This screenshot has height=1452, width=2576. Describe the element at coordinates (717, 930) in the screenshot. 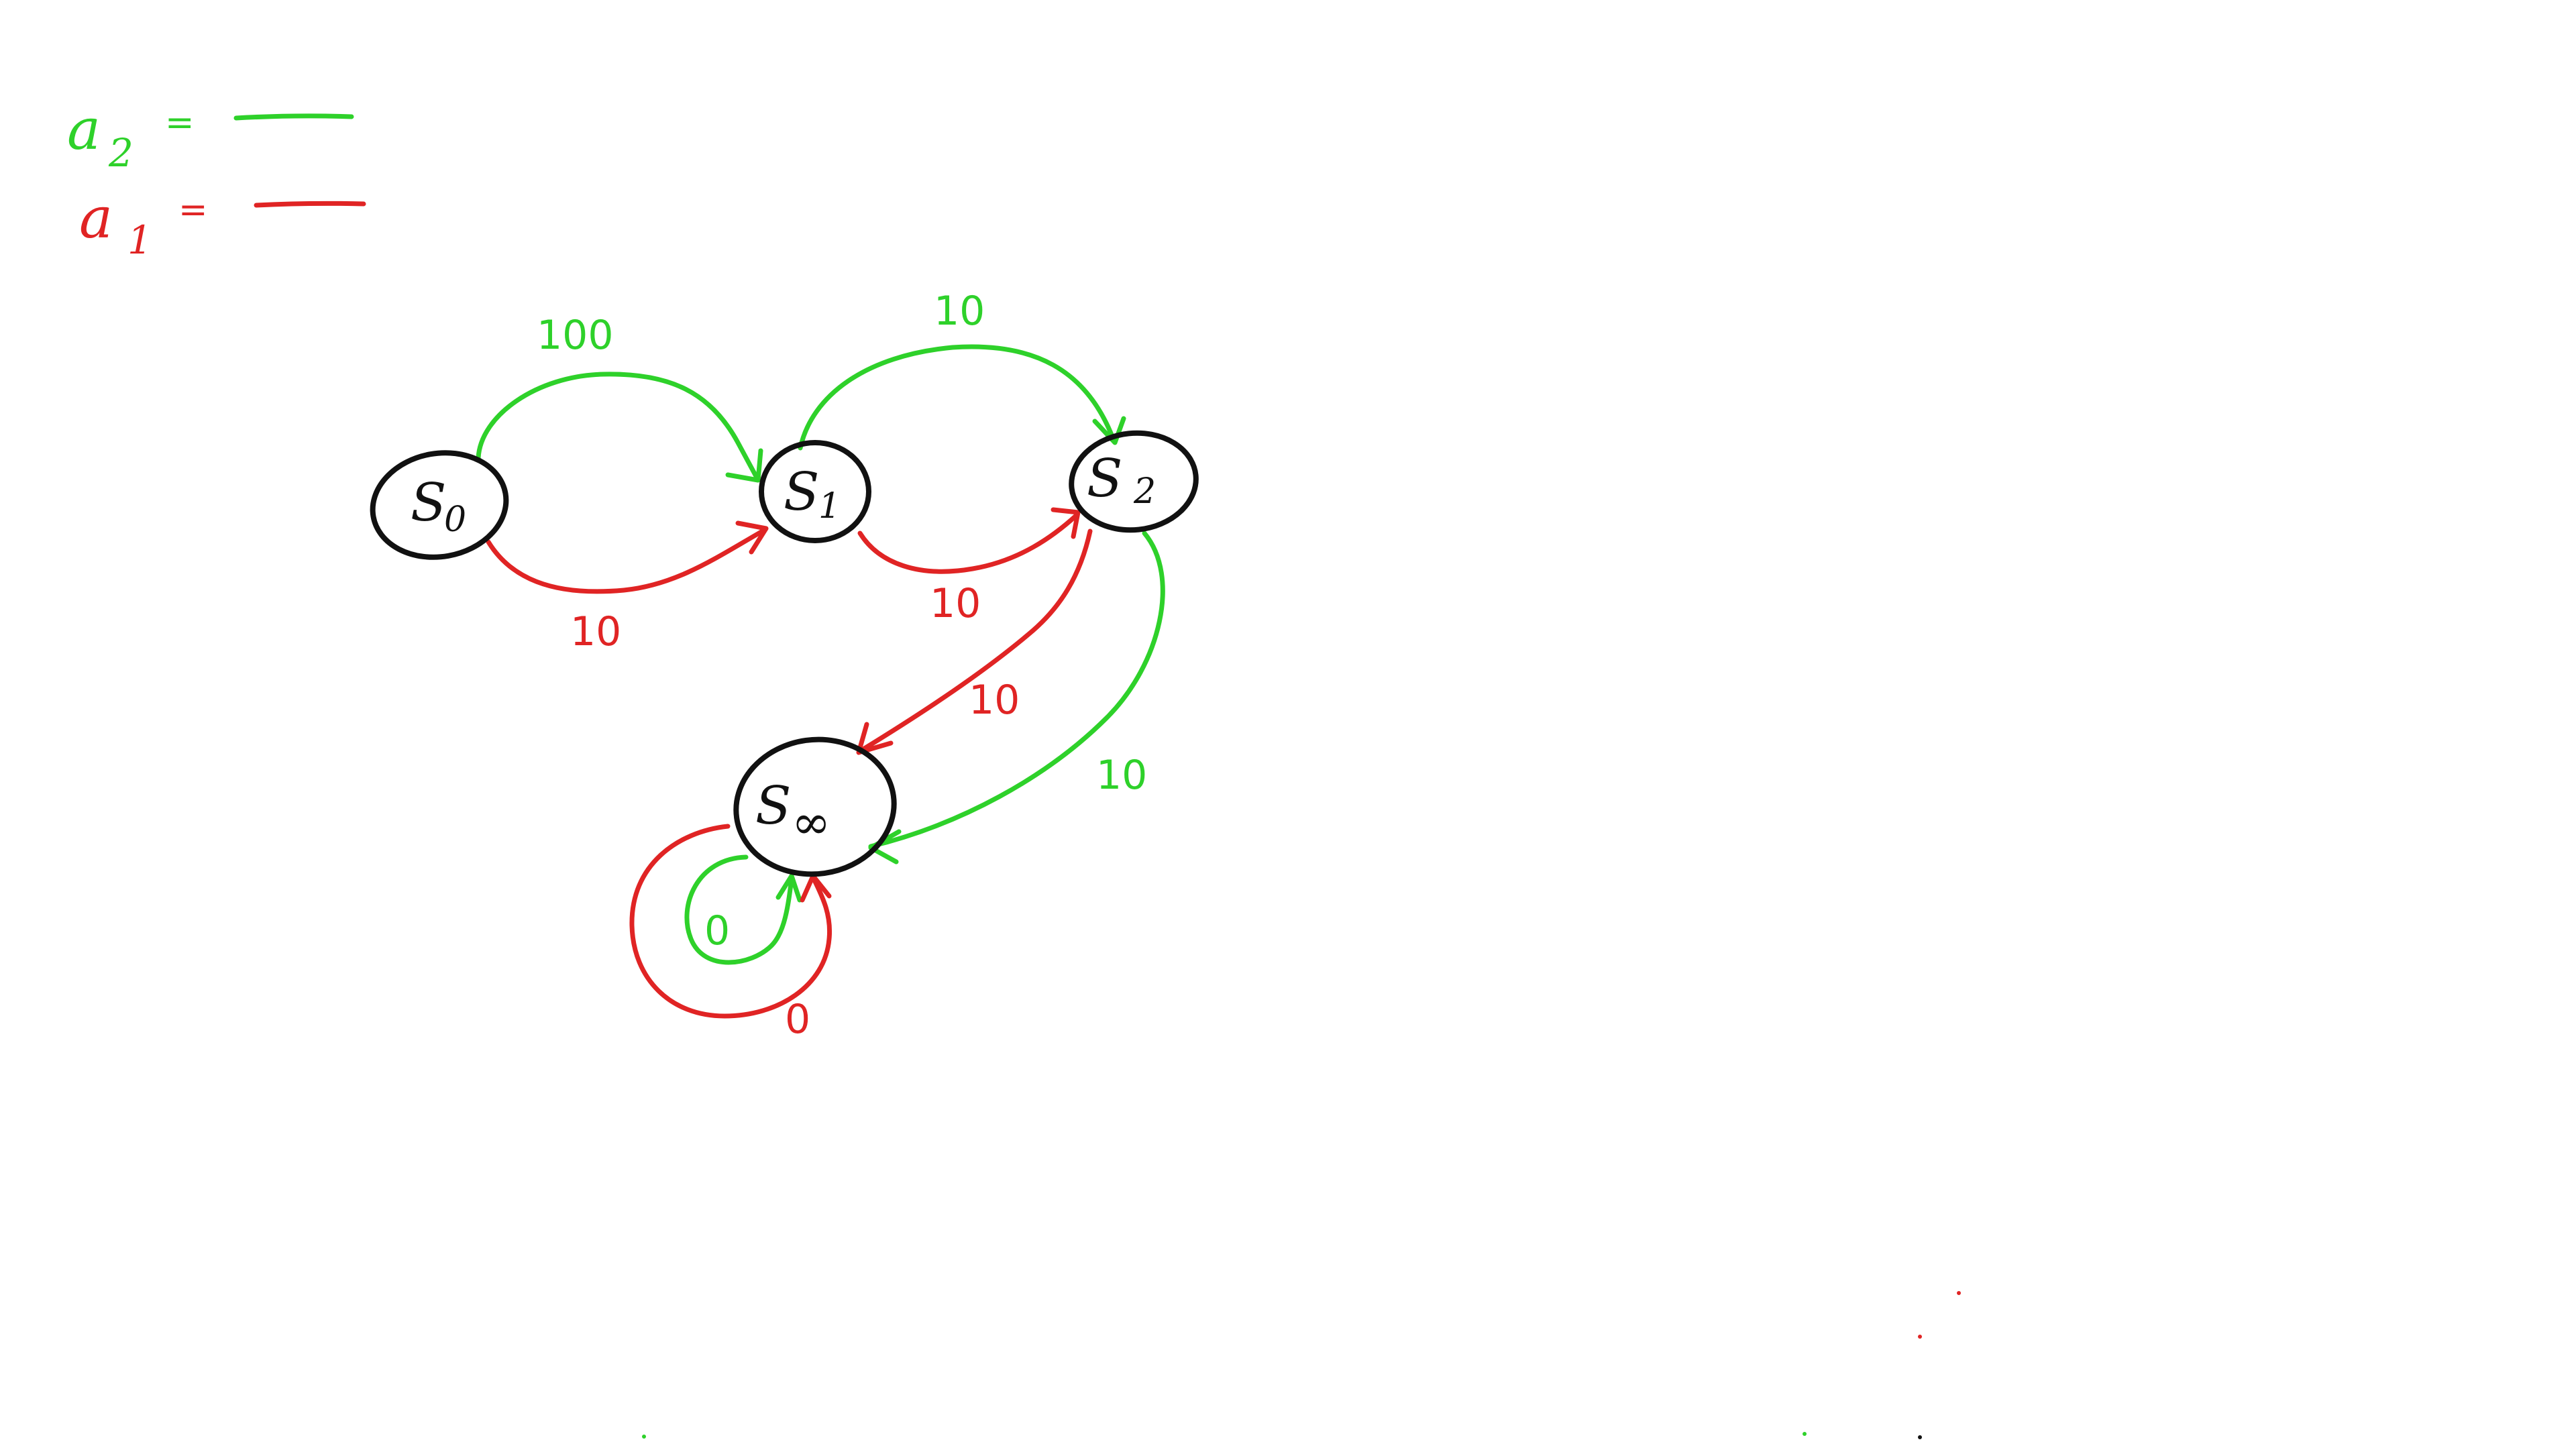

I see `edge-label-sinf-loop-green: 0` at that location.